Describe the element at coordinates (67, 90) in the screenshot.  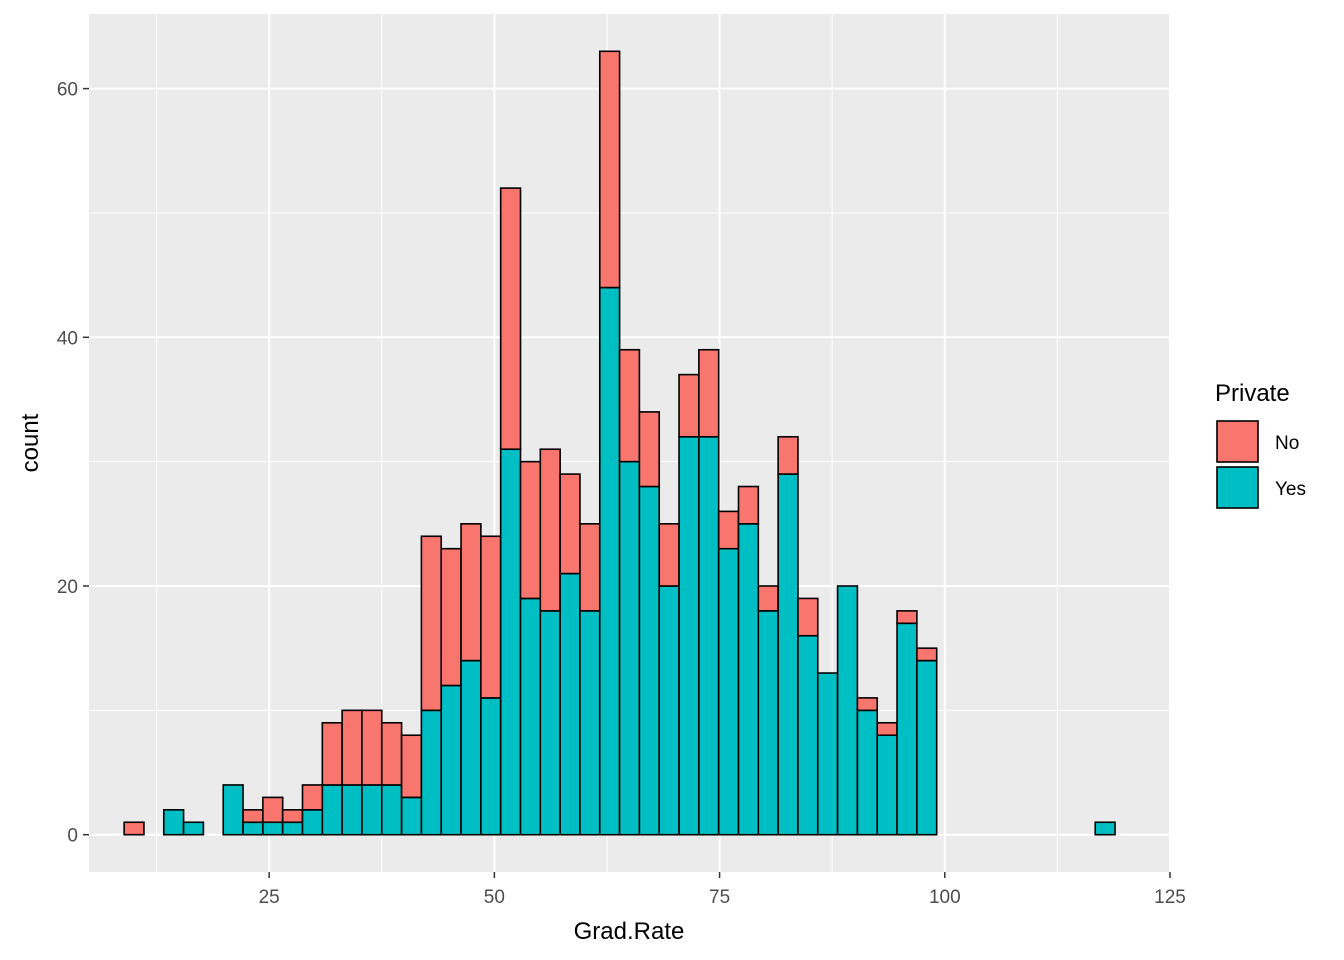
I see `y-tick-label: 60` at that location.